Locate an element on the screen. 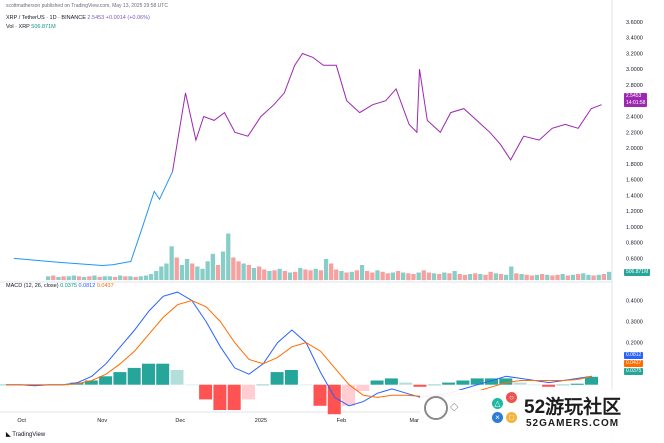 This screenshot has width=664, height=443. volume-value: 506.871M is located at coordinates (43, 27).